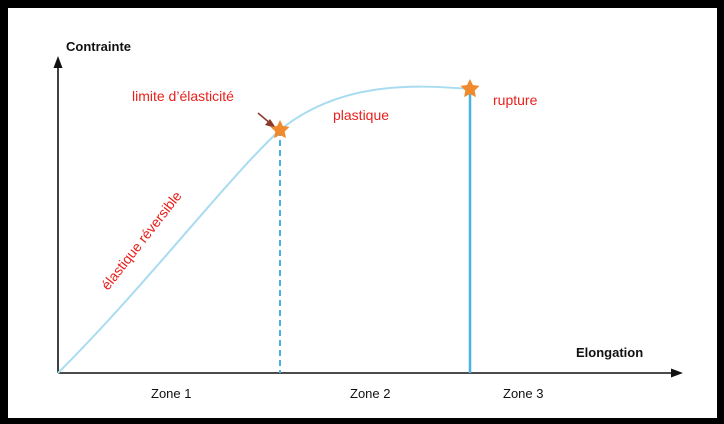 The image size is (724, 424). I want to click on zone-3-label: Zone 3, so click(523, 393).